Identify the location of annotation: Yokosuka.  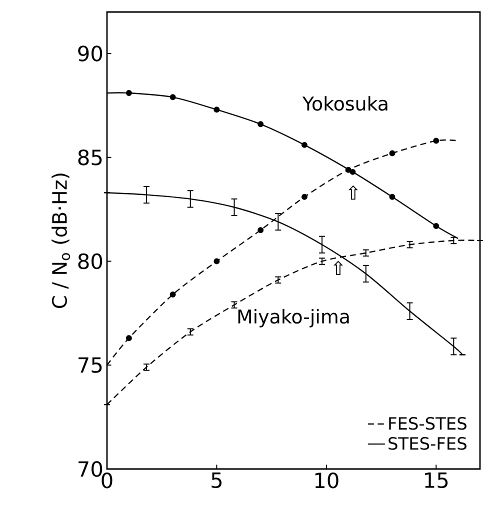
(345, 103).